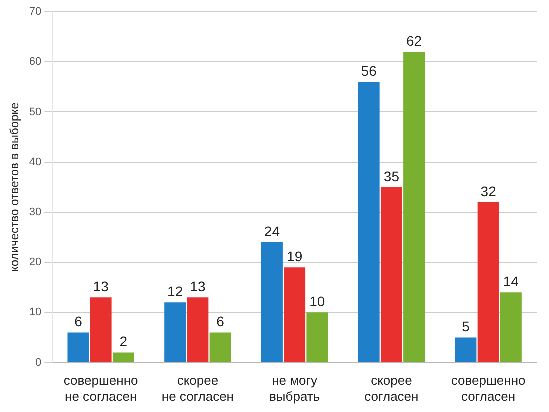 This screenshot has height=412, width=549. Describe the element at coordinates (35, 162) in the screenshot. I see `y-tick-label: 40` at that location.